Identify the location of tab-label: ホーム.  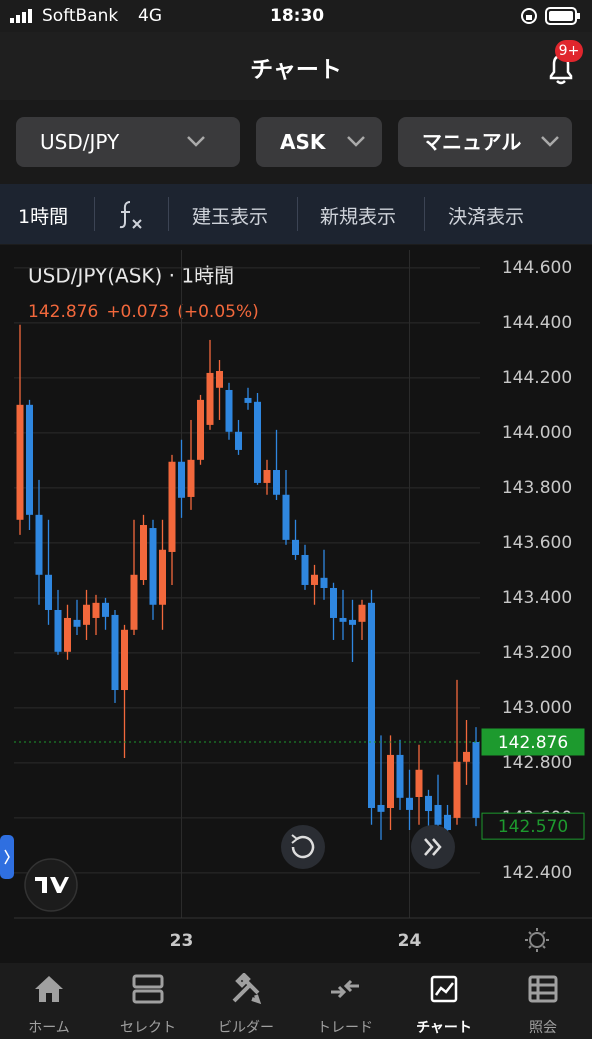
(49, 1028).